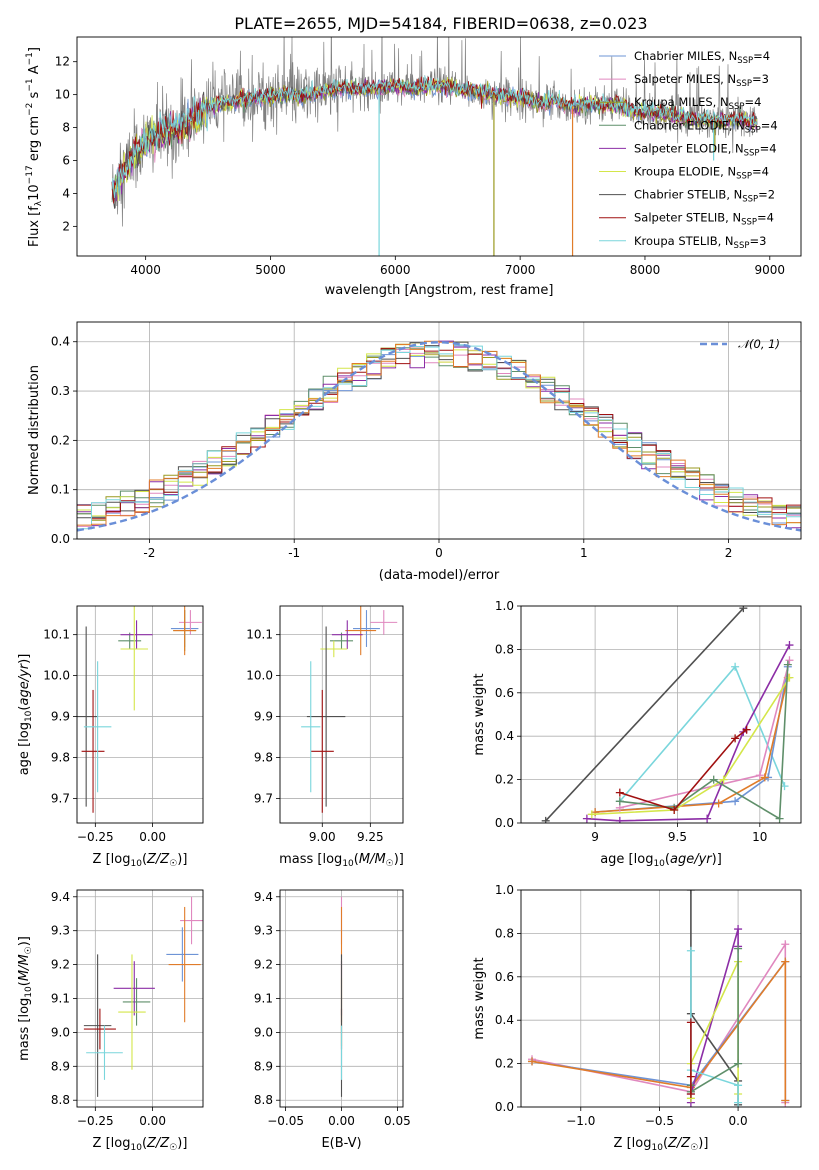  Describe the element at coordinates (60, 490) in the screenshot. I see `y-tick-label: 0.1` at that location.